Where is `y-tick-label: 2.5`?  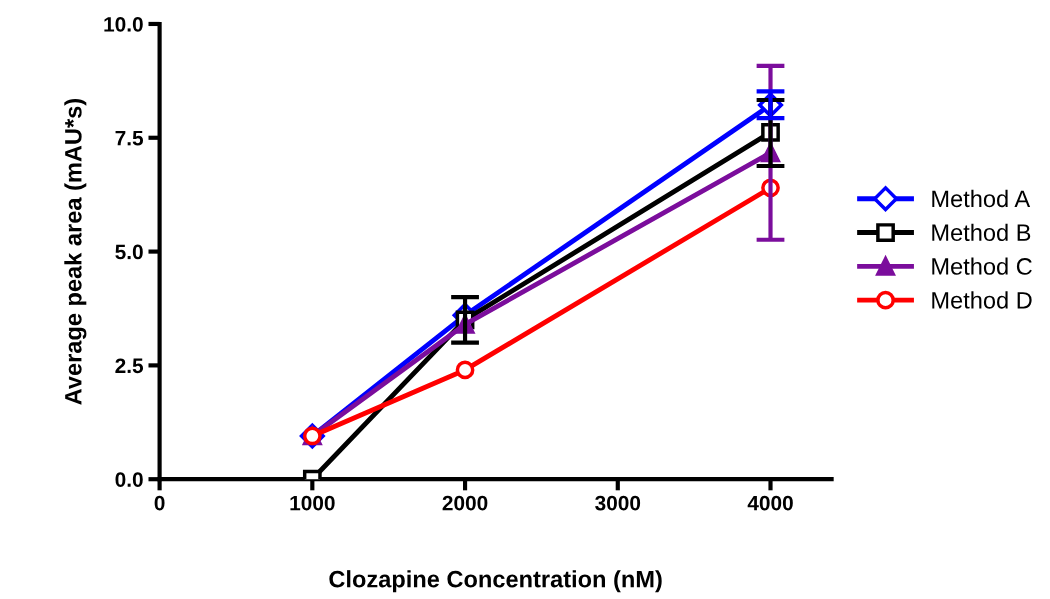 y-tick-label: 2.5 is located at coordinates (129, 366).